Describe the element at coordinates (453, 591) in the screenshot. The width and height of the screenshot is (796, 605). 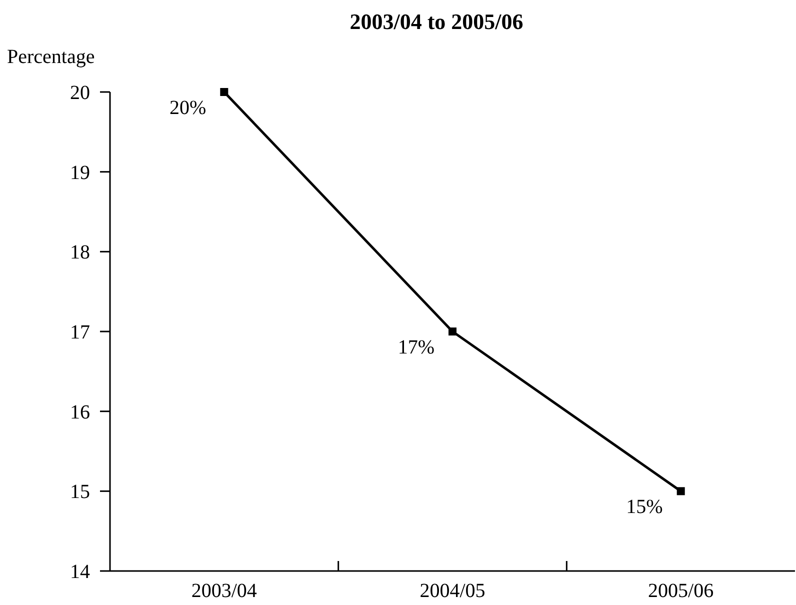
I see `x-tick-label: 2004/05` at that location.